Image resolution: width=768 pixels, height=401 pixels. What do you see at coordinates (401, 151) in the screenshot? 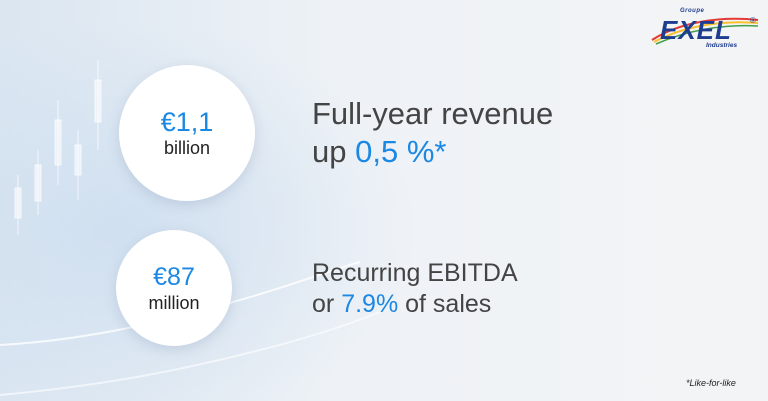
I see `revenue-growth-value: 0,5 %*` at bounding box center [401, 151].